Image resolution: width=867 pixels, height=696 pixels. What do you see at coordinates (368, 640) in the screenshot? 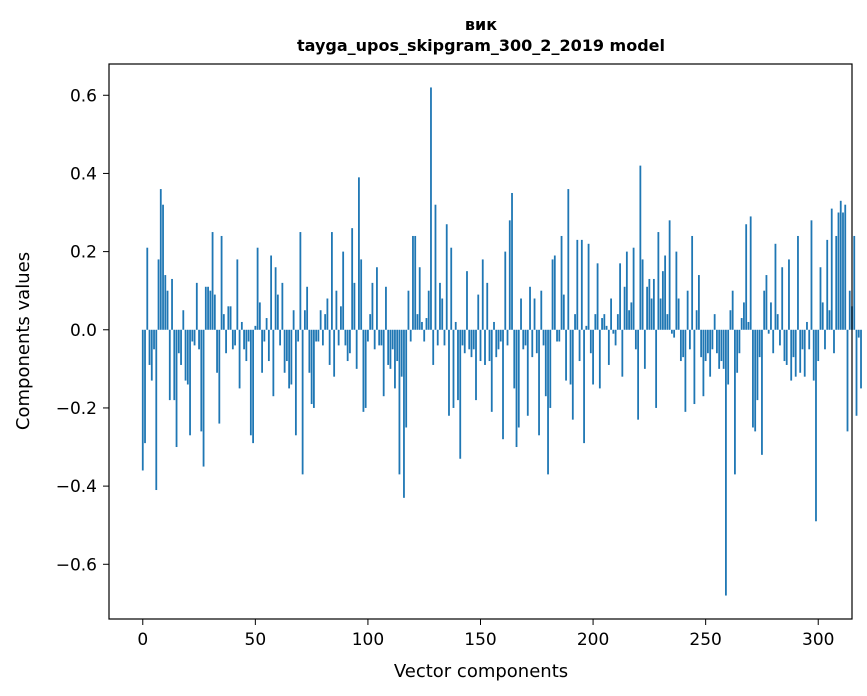
I see `x-tick-label: 100` at bounding box center [368, 640].